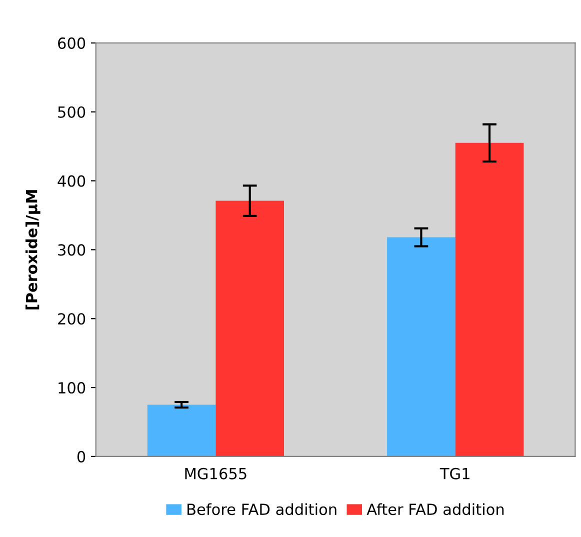 The height and width of the screenshot is (537, 581). What do you see at coordinates (72, 43) in the screenshot?
I see `y-tick-label: 600` at bounding box center [72, 43].